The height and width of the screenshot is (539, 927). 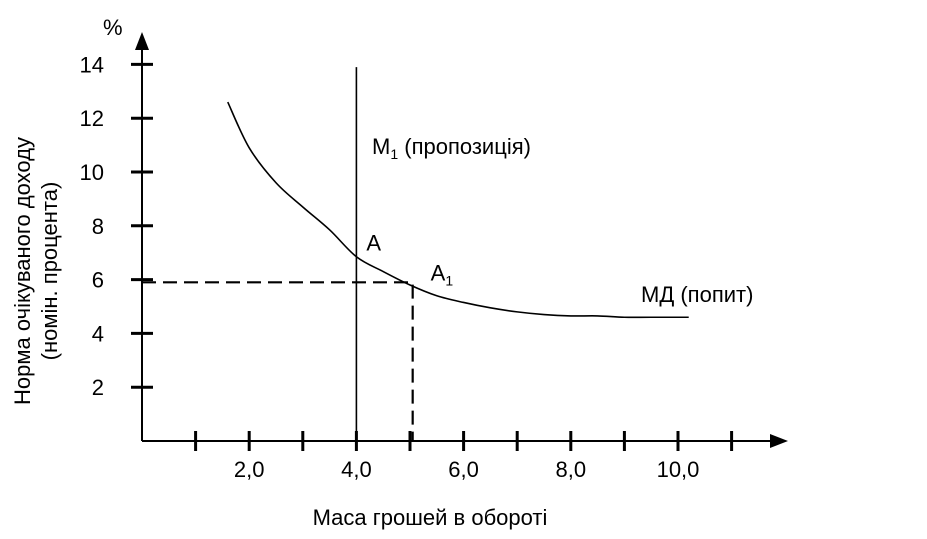 What do you see at coordinates (449, 280) in the screenshot?
I see `point-a1-subscript: 1` at bounding box center [449, 280].